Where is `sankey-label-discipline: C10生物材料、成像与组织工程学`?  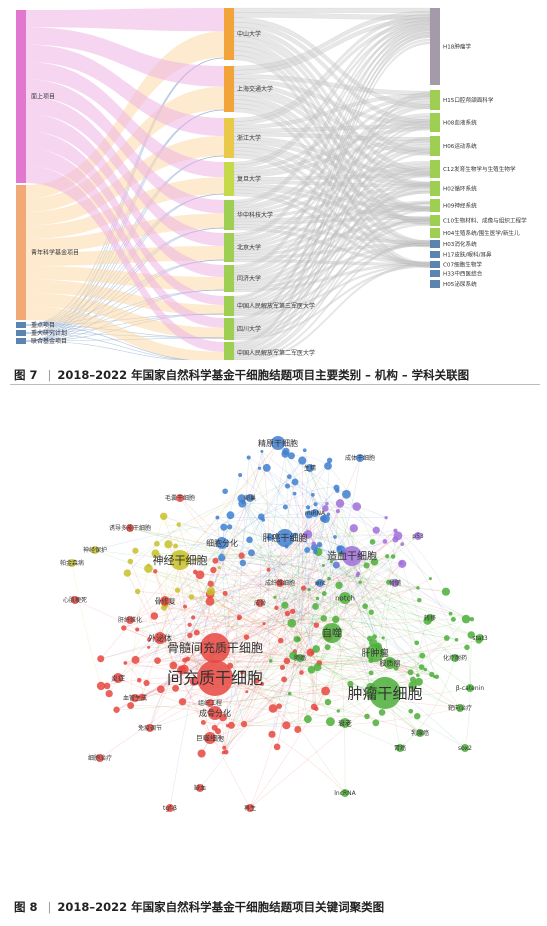 sankey-label-discipline: C10生物材料、成像与组织工程学 is located at coordinates (485, 221).